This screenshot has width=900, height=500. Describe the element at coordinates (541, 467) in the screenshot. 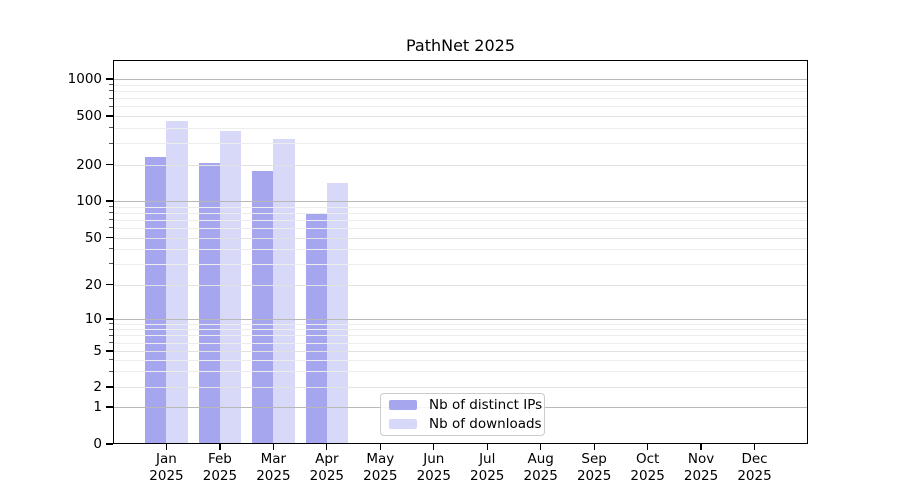

I see `x-tick-label: Aug 2025` at that location.